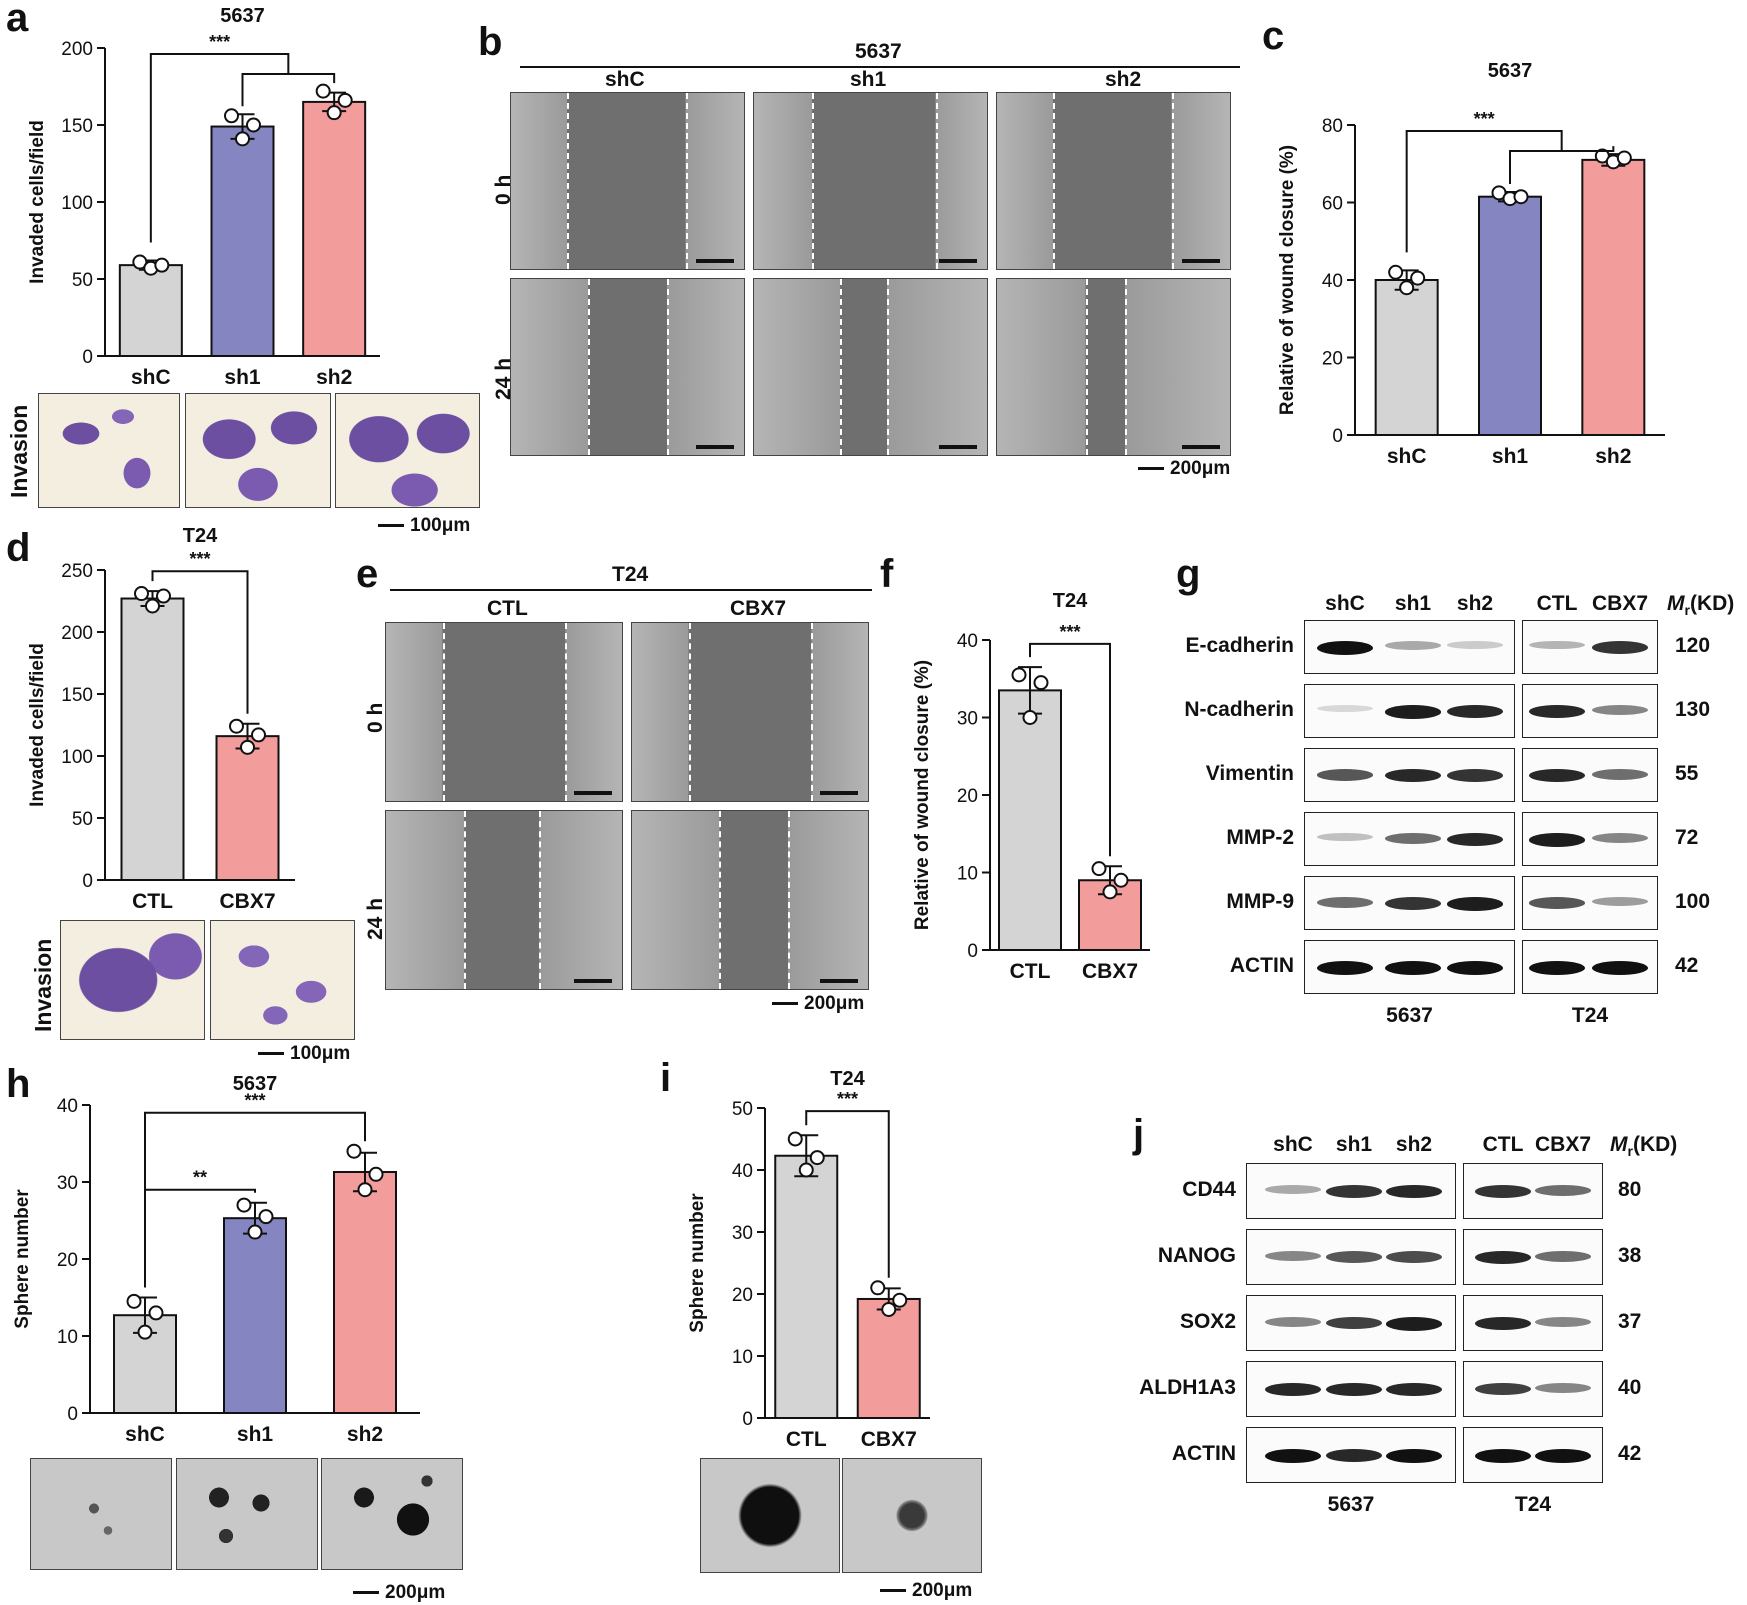 This screenshot has height=1605, width=1747. What do you see at coordinates (697, 1263) in the screenshot?
I see `y-axis-label: Sphere number` at bounding box center [697, 1263].